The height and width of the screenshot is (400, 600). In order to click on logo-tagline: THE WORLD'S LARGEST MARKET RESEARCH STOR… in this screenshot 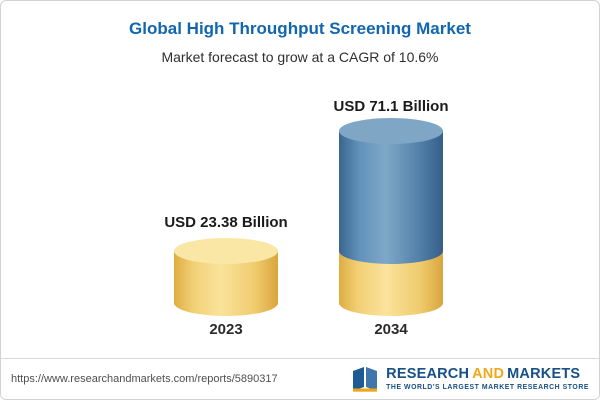, I will do `click(487, 387)`.